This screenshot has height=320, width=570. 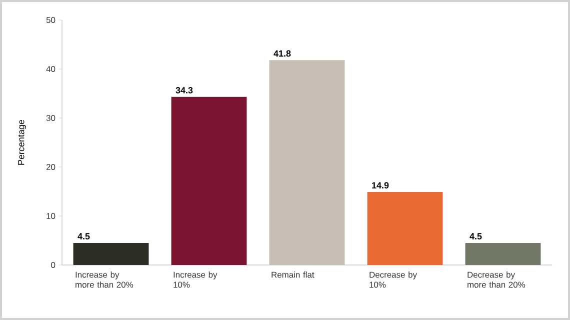 What do you see at coordinates (51, 20) in the screenshot?
I see `y-tick-label: 50` at bounding box center [51, 20].